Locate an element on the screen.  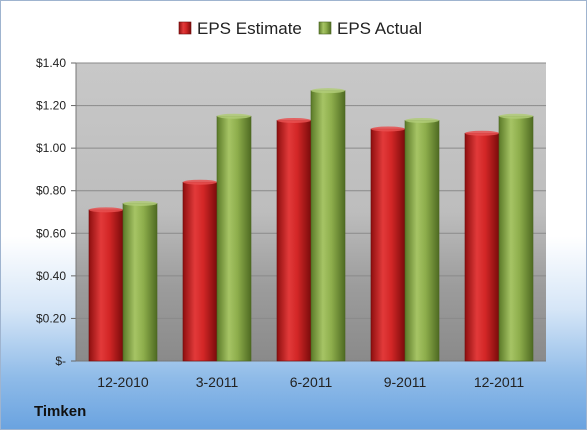
company-name: Timken is located at coordinates (60, 411).